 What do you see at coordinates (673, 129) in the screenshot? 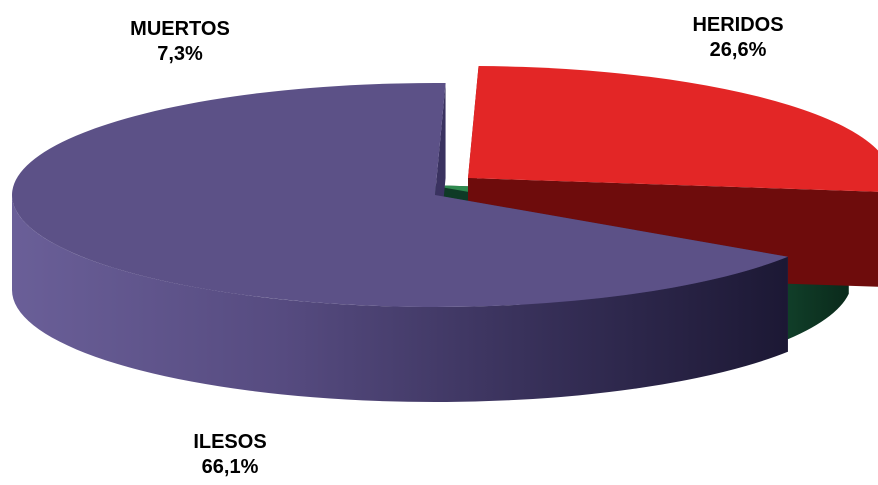
I see `pie-slice-heridos` at bounding box center [673, 129].